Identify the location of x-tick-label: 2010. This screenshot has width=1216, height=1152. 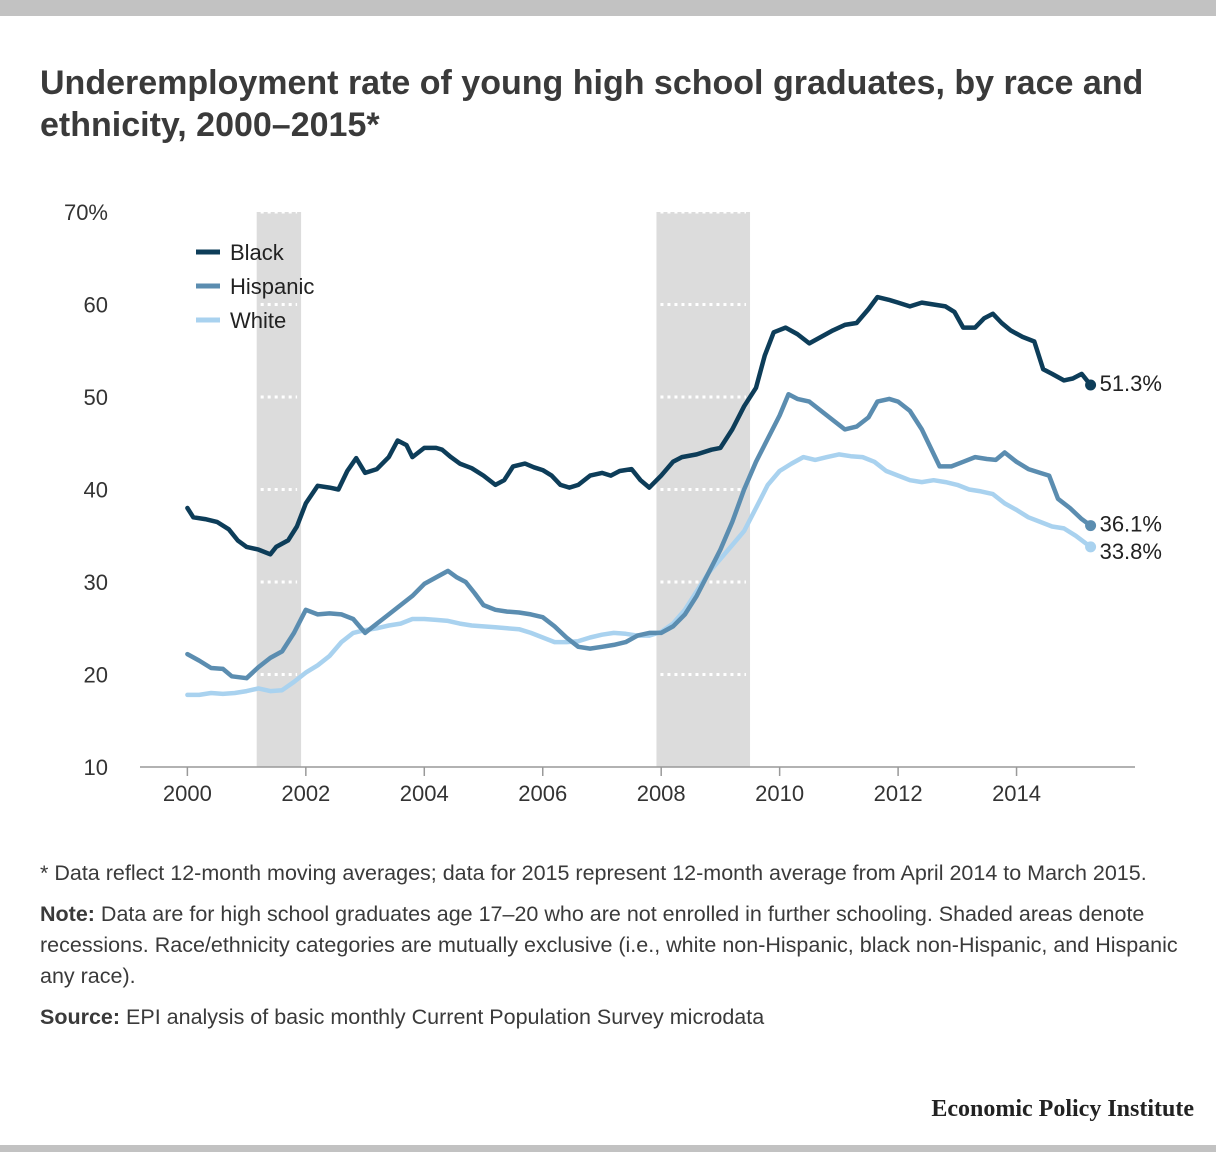
(779, 793).